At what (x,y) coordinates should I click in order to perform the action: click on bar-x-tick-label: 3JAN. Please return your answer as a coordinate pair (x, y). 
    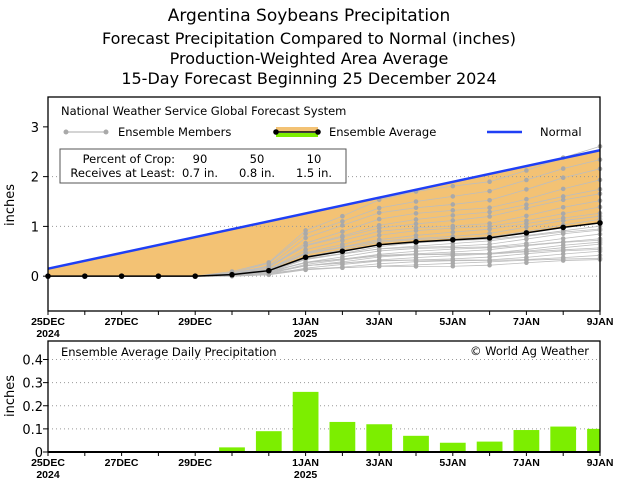
    Looking at the image, I should click on (379, 463).